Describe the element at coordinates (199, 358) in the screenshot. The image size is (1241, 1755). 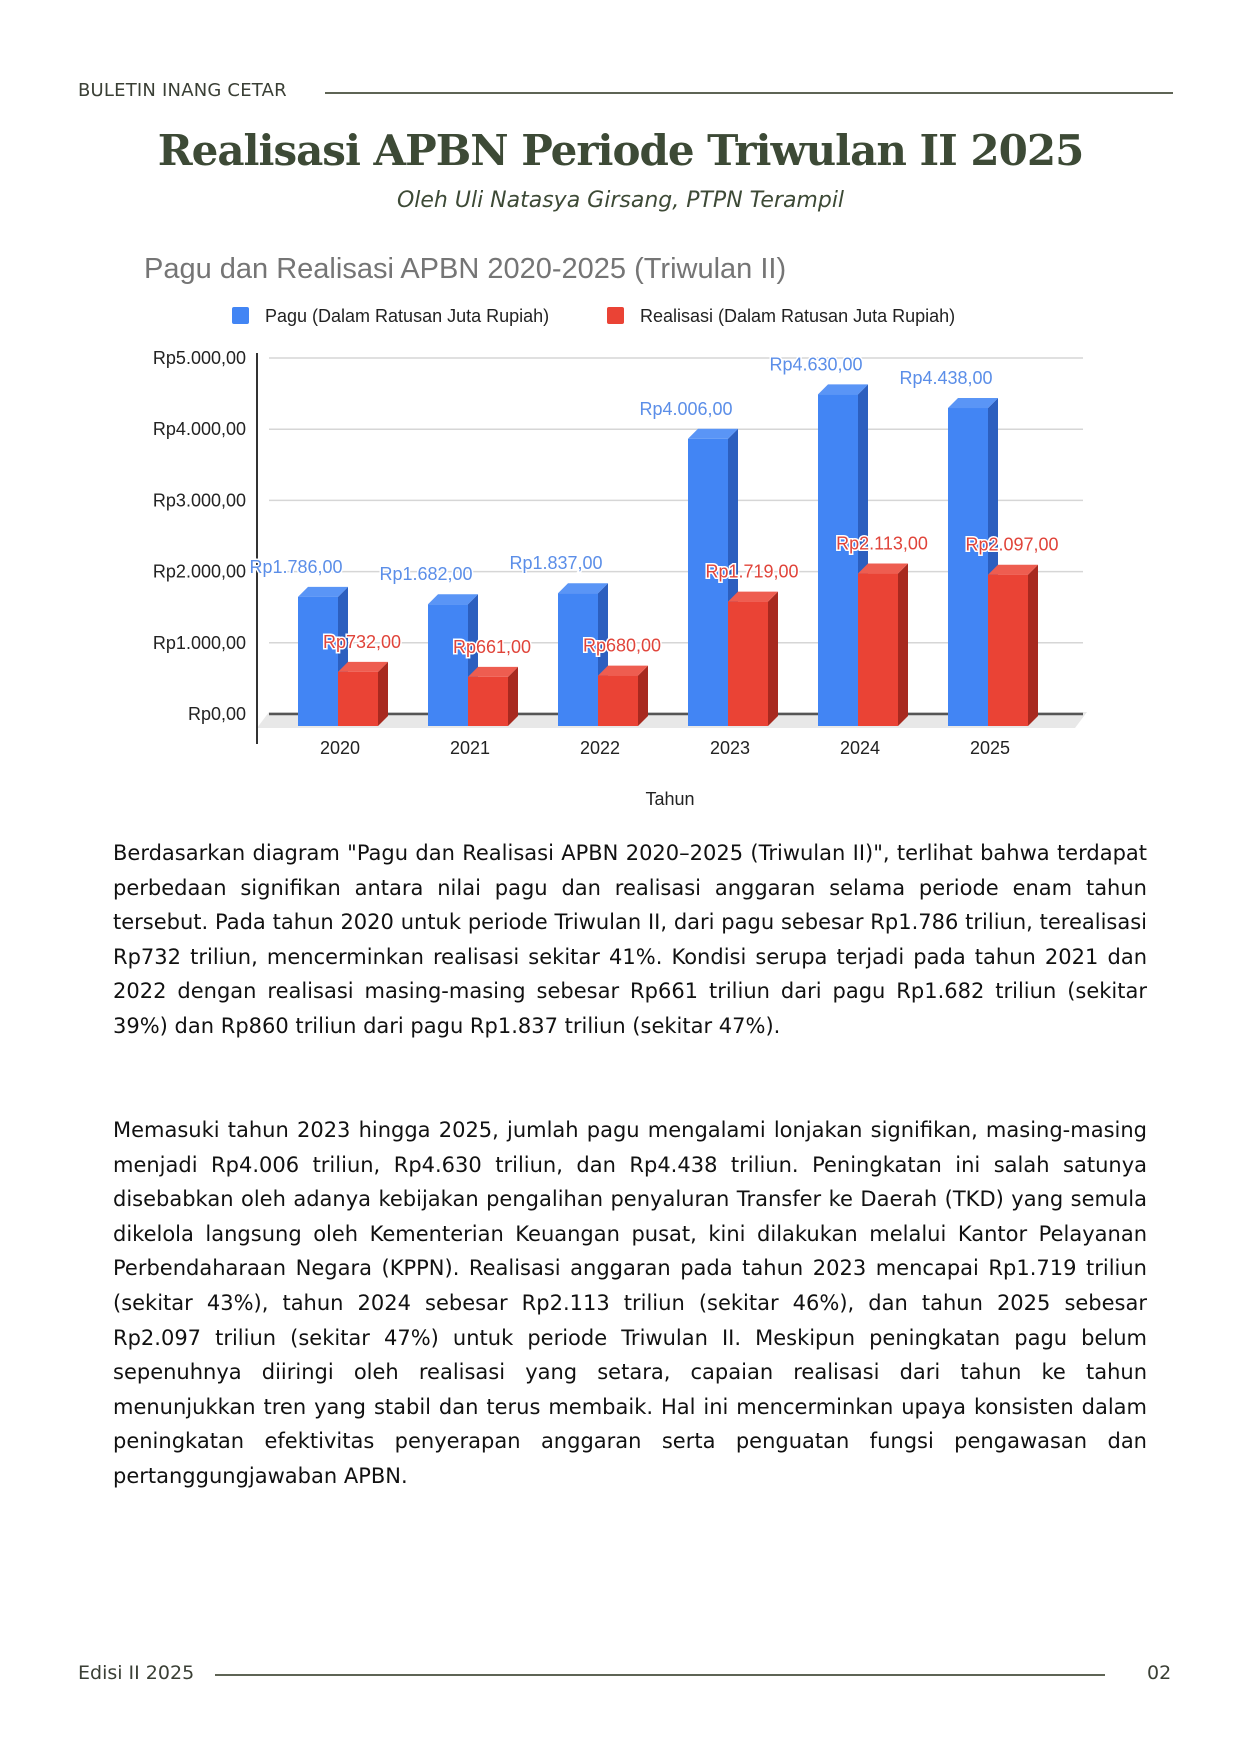
I see `y-tick-label: Rp5.000,00` at that location.